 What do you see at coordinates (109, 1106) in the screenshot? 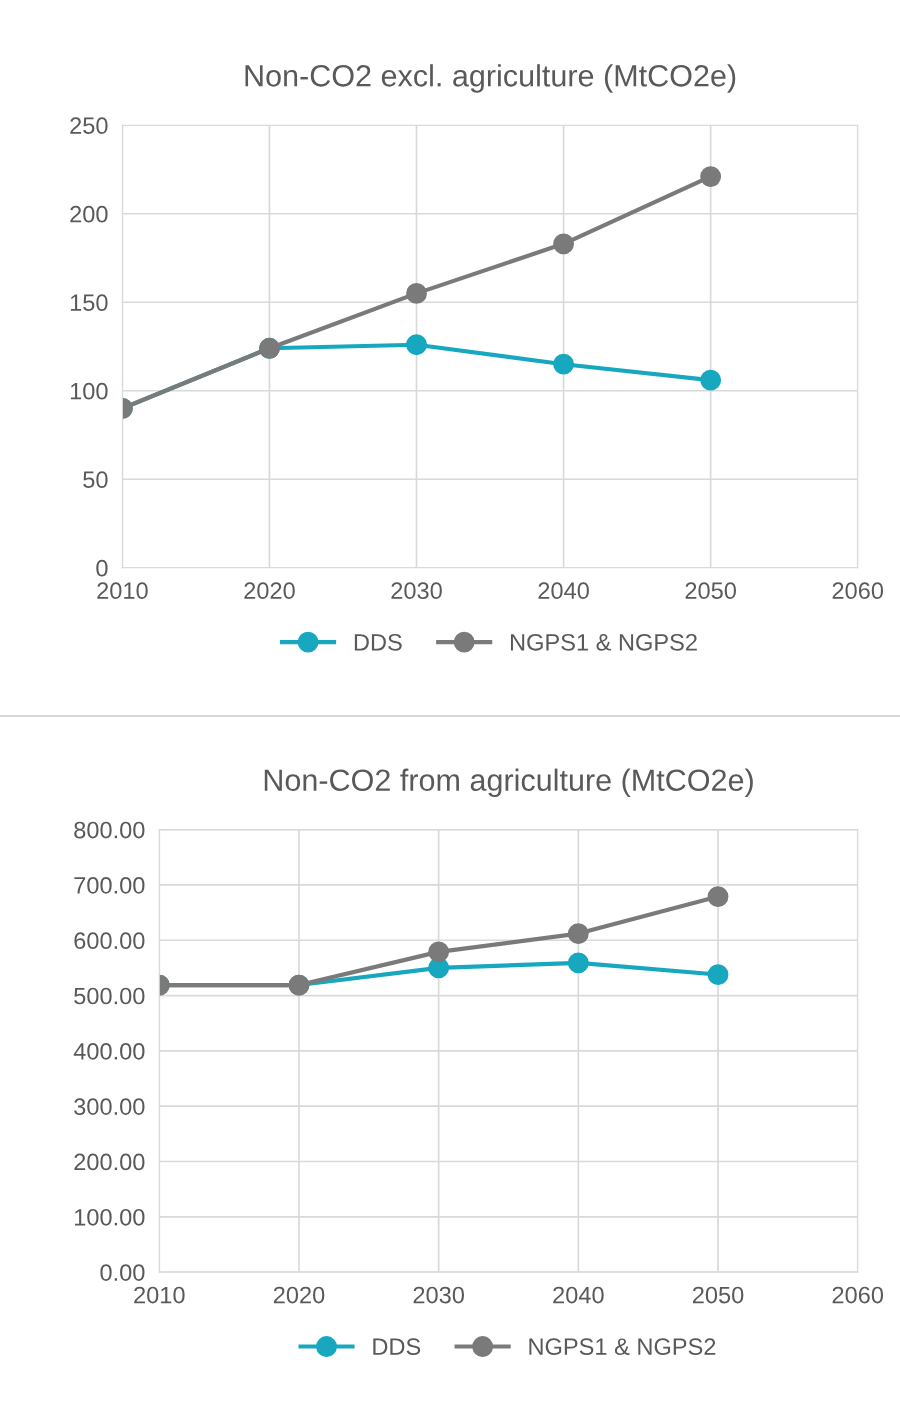
I see `y-tick-label: 300.00` at bounding box center [109, 1106].